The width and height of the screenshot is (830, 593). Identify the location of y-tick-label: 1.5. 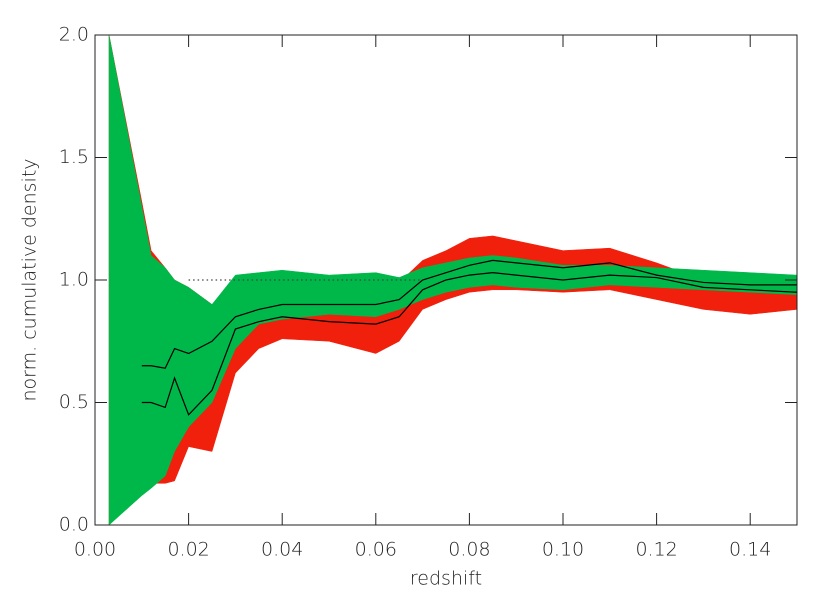
(74, 157).